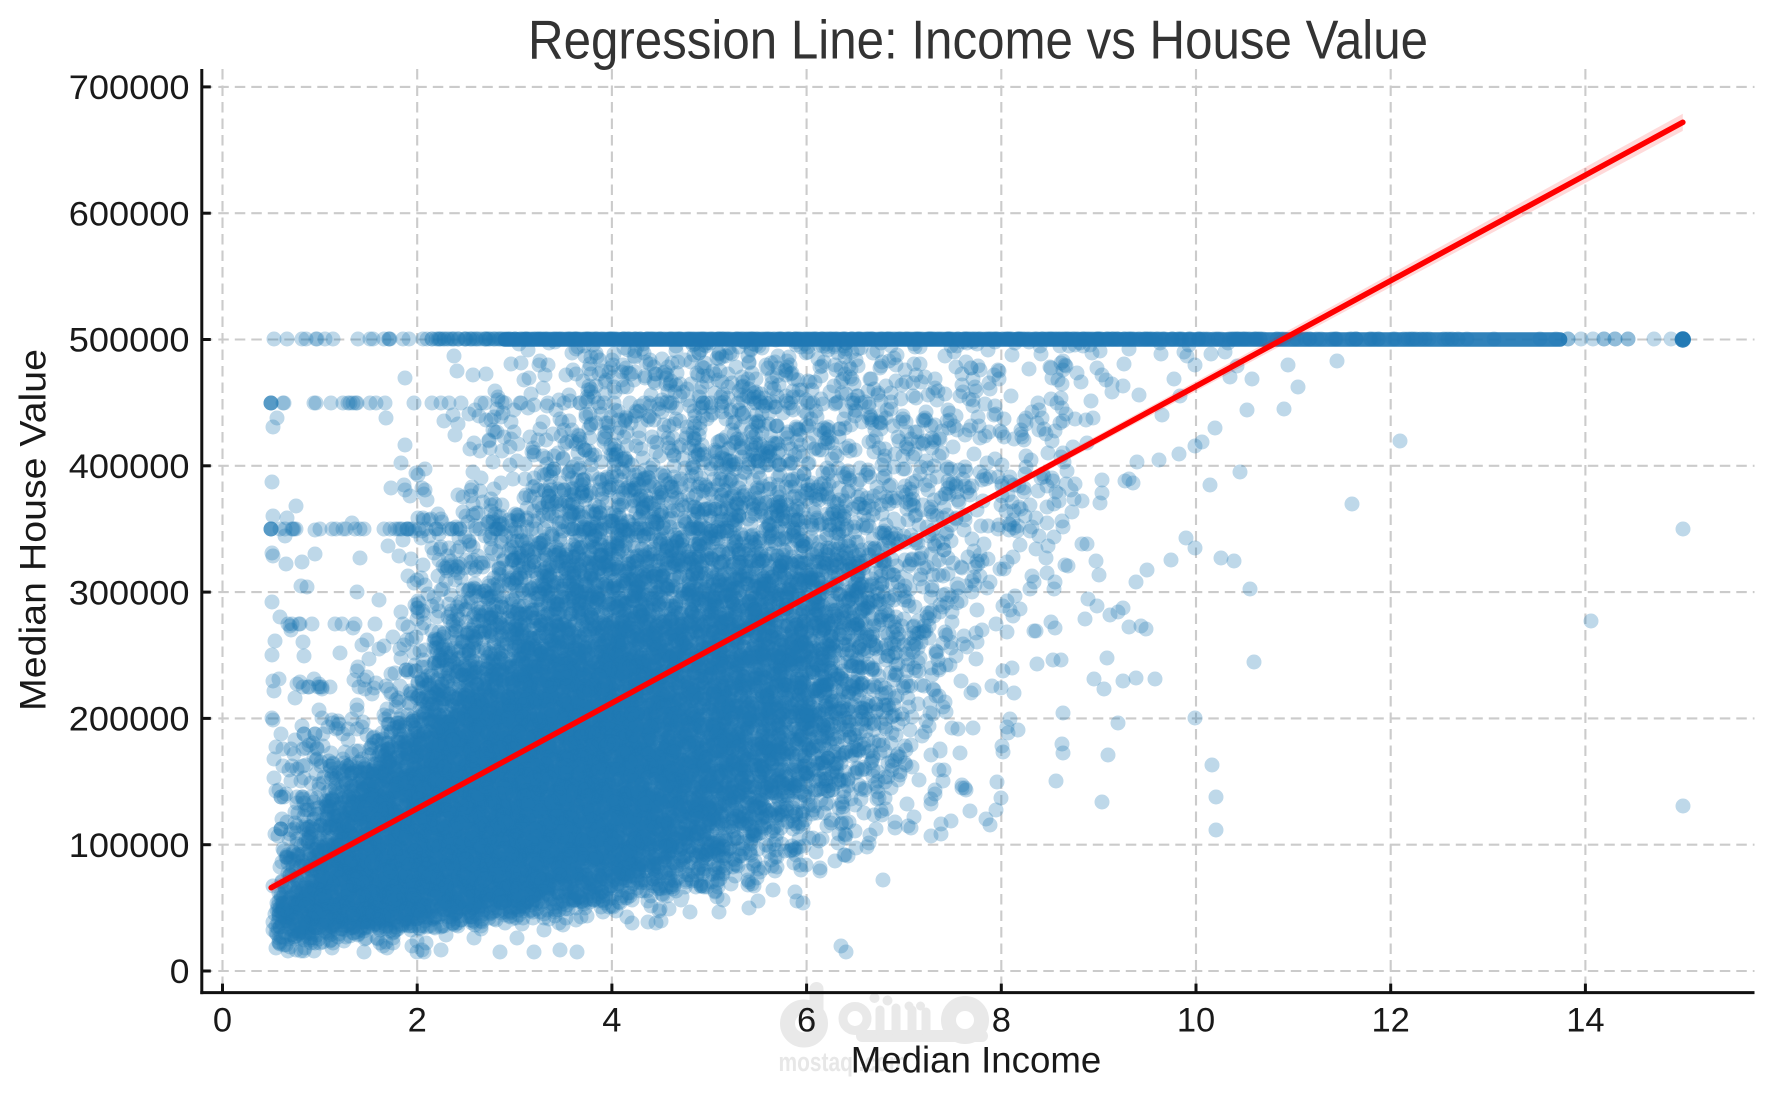  What do you see at coordinates (1196, 1021) in the screenshot?
I see `svg-text: 10` at bounding box center [1196, 1021].